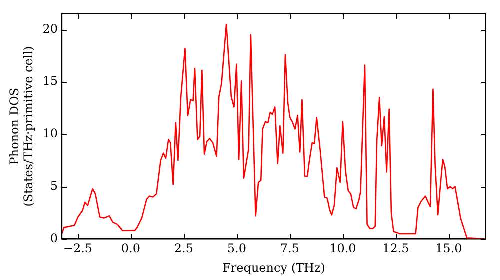 Image resolution: width=500 pixels, height=280 pixels. I want to click on x-tick-label: 5.0, so click(236, 249).